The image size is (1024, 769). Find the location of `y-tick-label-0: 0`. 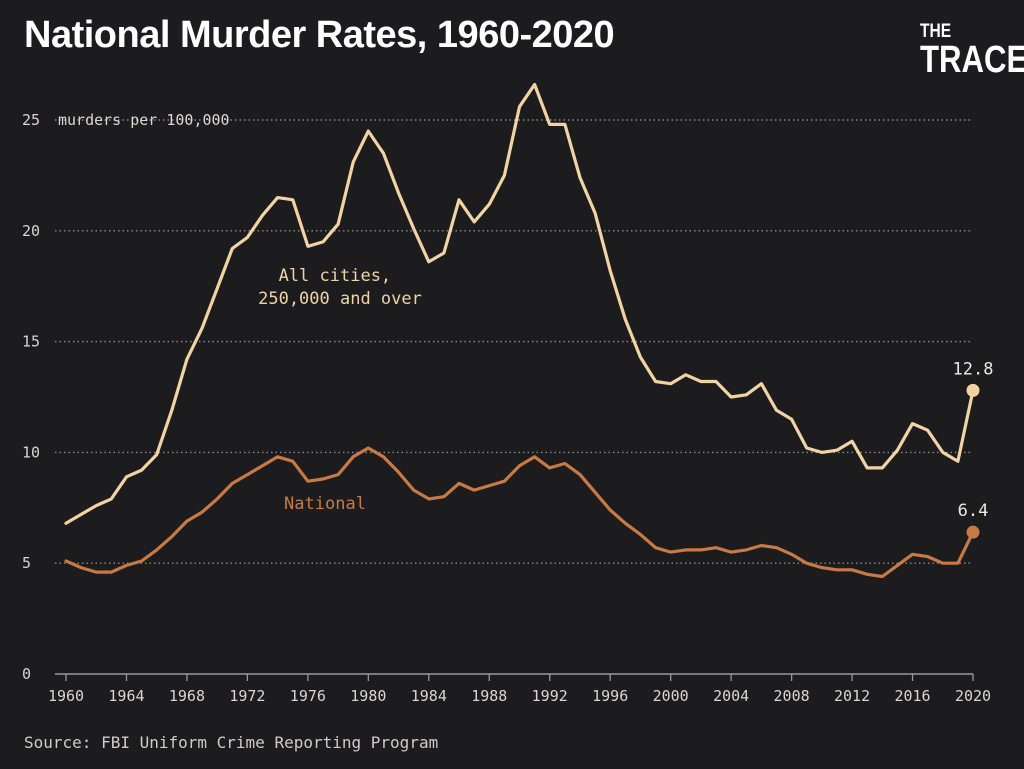

y-tick-label-0: 0 is located at coordinates (26, 674).